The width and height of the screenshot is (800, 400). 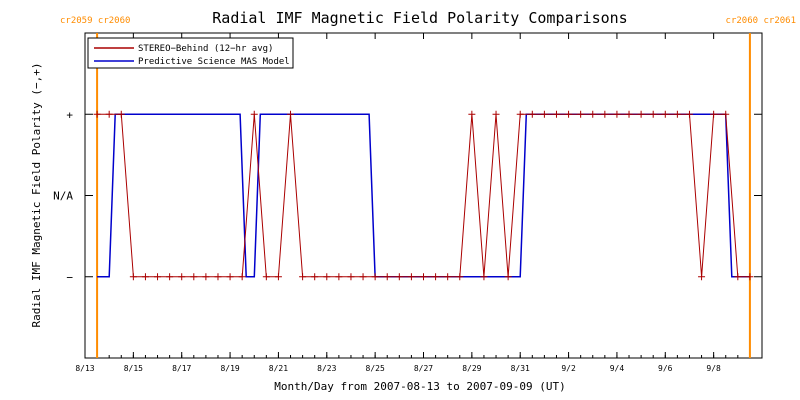 What do you see at coordinates (36, 195) in the screenshot?
I see `y-axis-label: Radial IMF Magnetic Field Polarity (−,+)` at bounding box center [36, 195].